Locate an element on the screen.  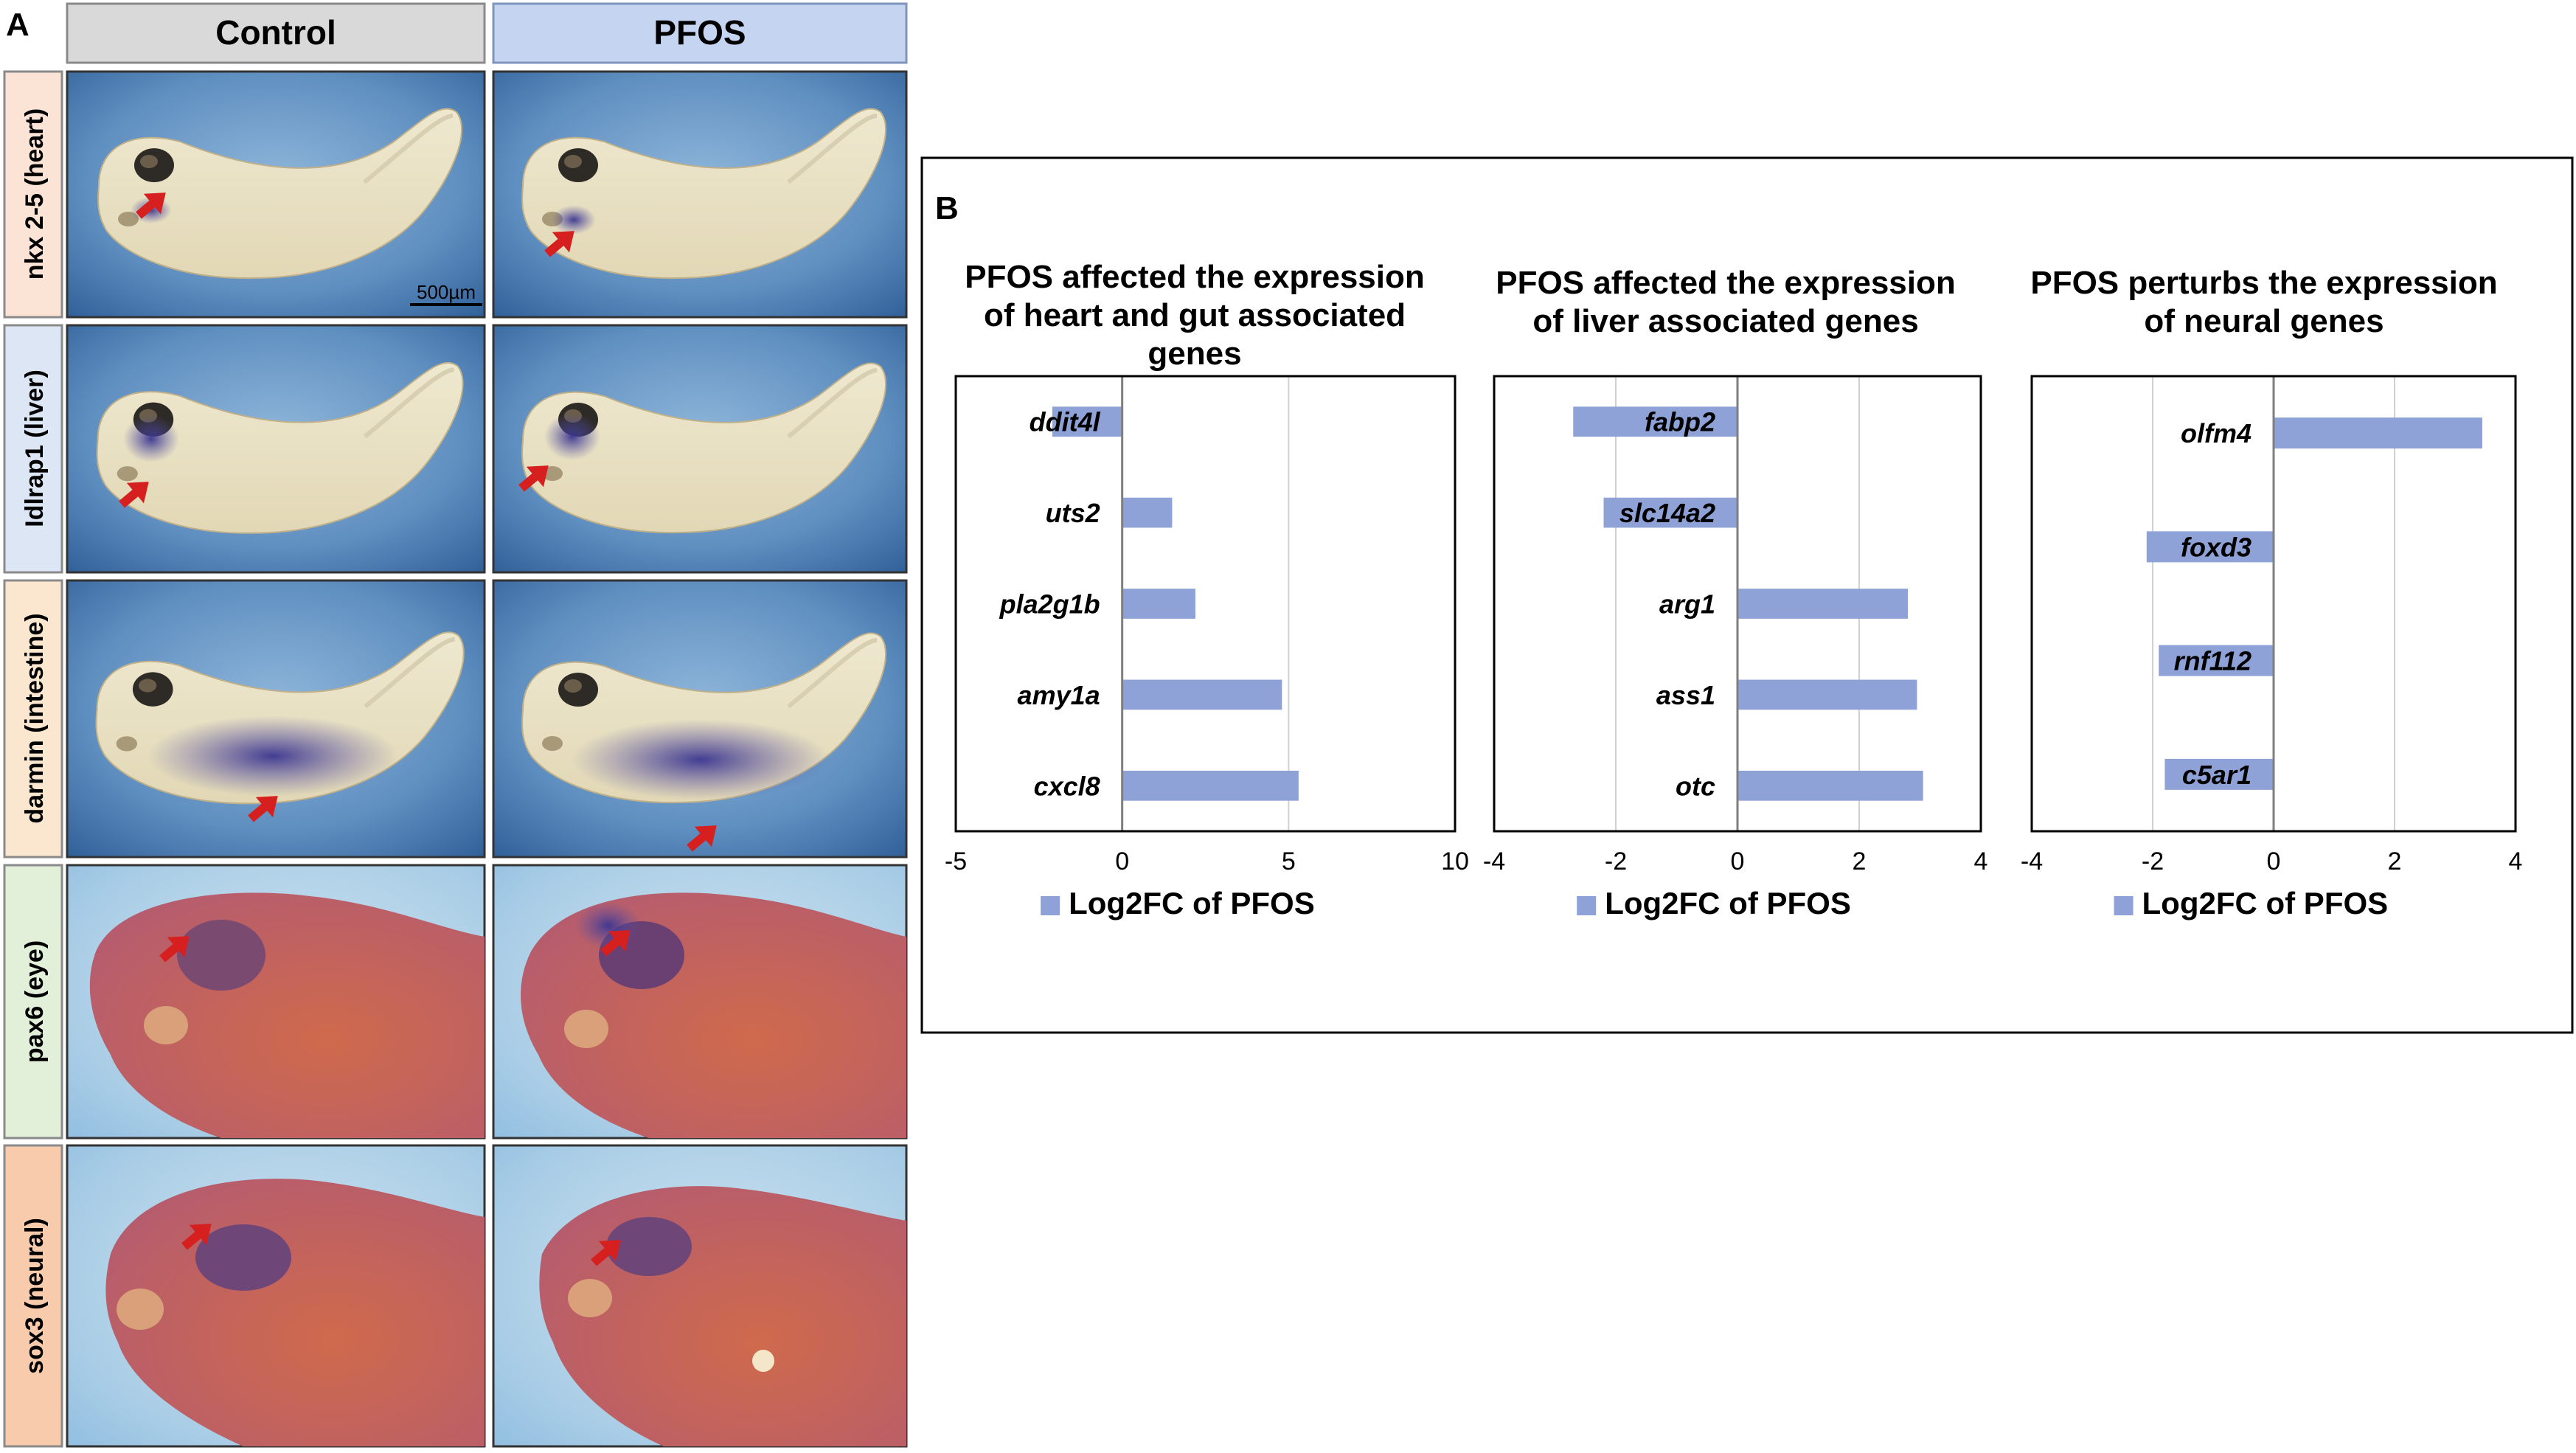
bar-cxcl8 is located at coordinates (1210, 785).